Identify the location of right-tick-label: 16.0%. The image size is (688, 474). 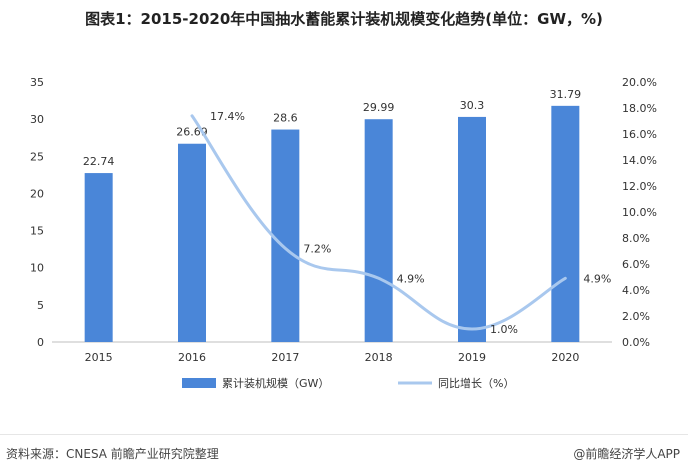
(639, 134).